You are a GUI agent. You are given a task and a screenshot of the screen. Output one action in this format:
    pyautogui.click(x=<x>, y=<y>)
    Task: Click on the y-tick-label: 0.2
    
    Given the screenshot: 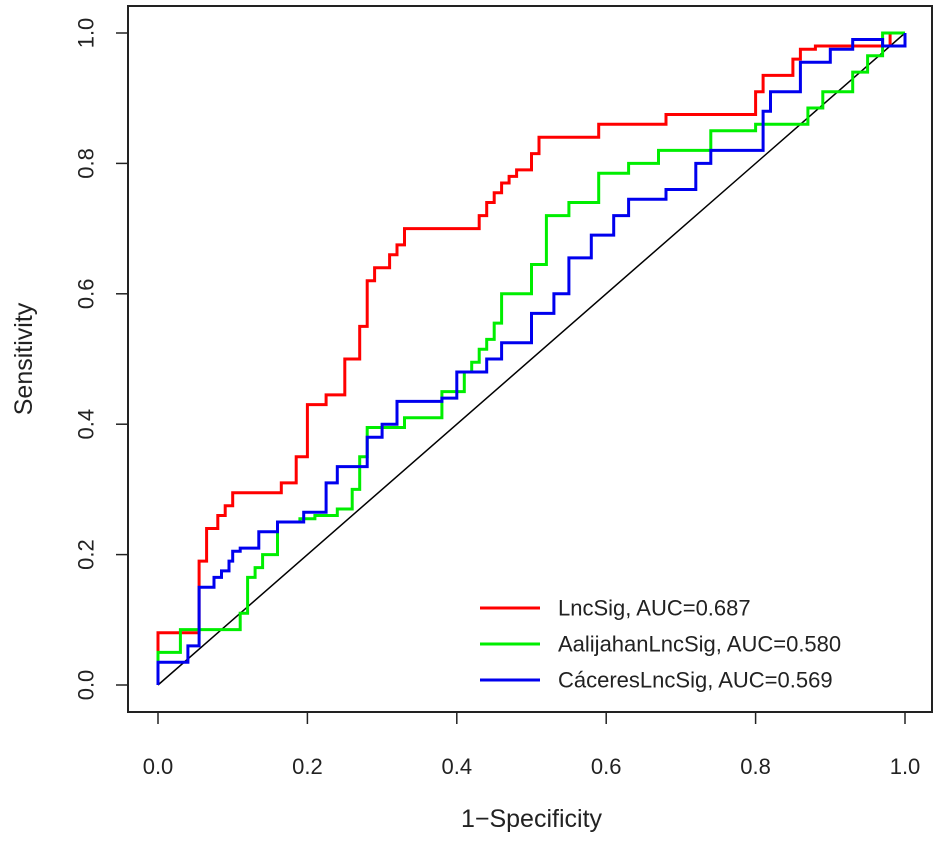 What is the action you would take?
    pyautogui.click(x=86, y=554)
    